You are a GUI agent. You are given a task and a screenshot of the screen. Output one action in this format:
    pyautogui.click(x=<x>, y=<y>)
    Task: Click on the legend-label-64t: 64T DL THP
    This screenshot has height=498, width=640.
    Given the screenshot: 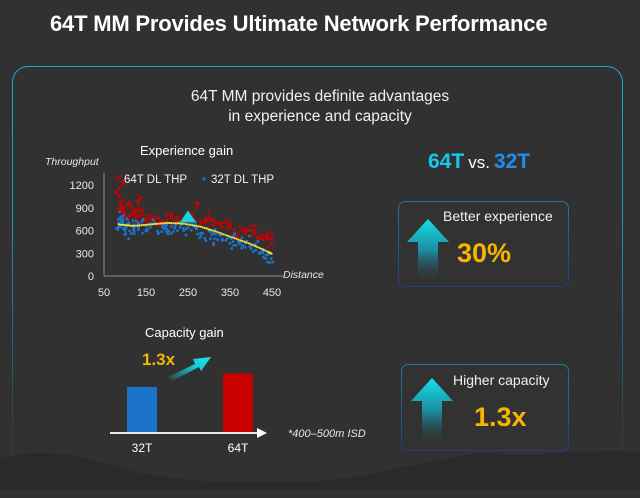 What is the action you would take?
    pyautogui.click(x=155, y=180)
    